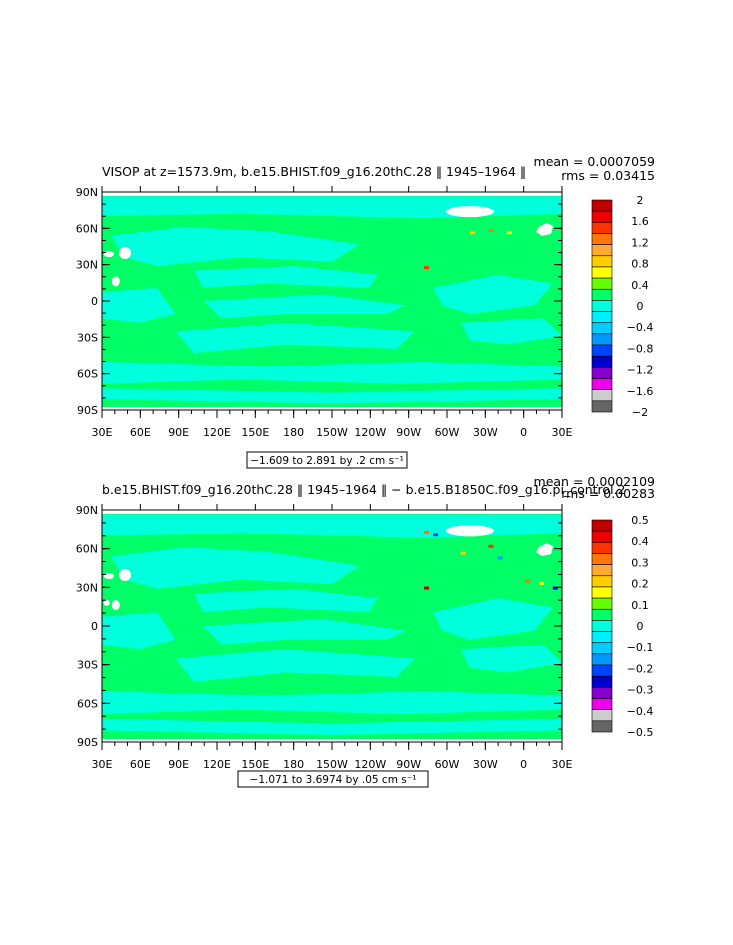  What do you see at coordinates (640, 520) in the screenshot?
I see `colorbar-label: 0.5` at bounding box center [640, 520].